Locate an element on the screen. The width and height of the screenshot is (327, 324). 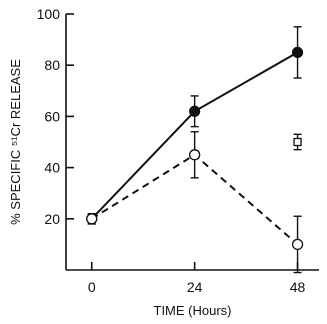
y-tick-label: 60 is located at coordinates (52, 116).